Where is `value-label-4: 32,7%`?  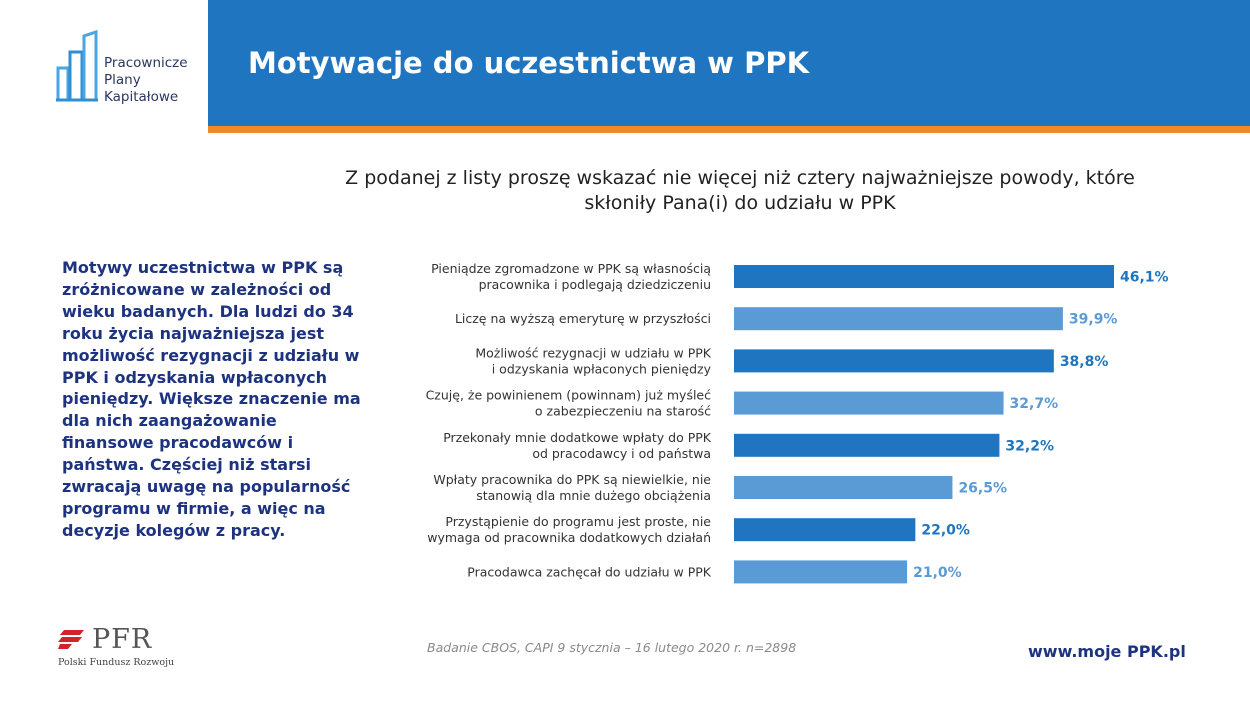 value-label-4: 32,7% is located at coordinates (1034, 404).